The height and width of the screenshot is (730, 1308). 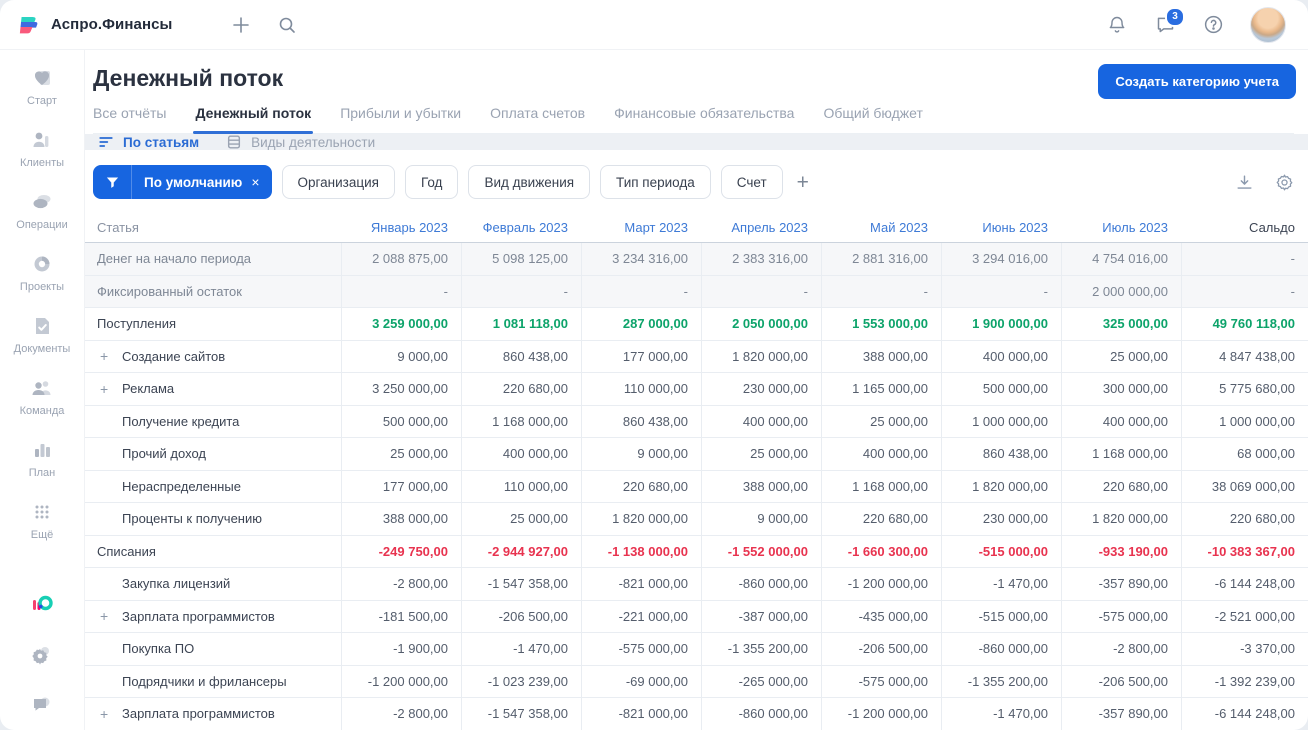 I want to click on value-cell: 3 259 000,00, so click(x=401, y=324).